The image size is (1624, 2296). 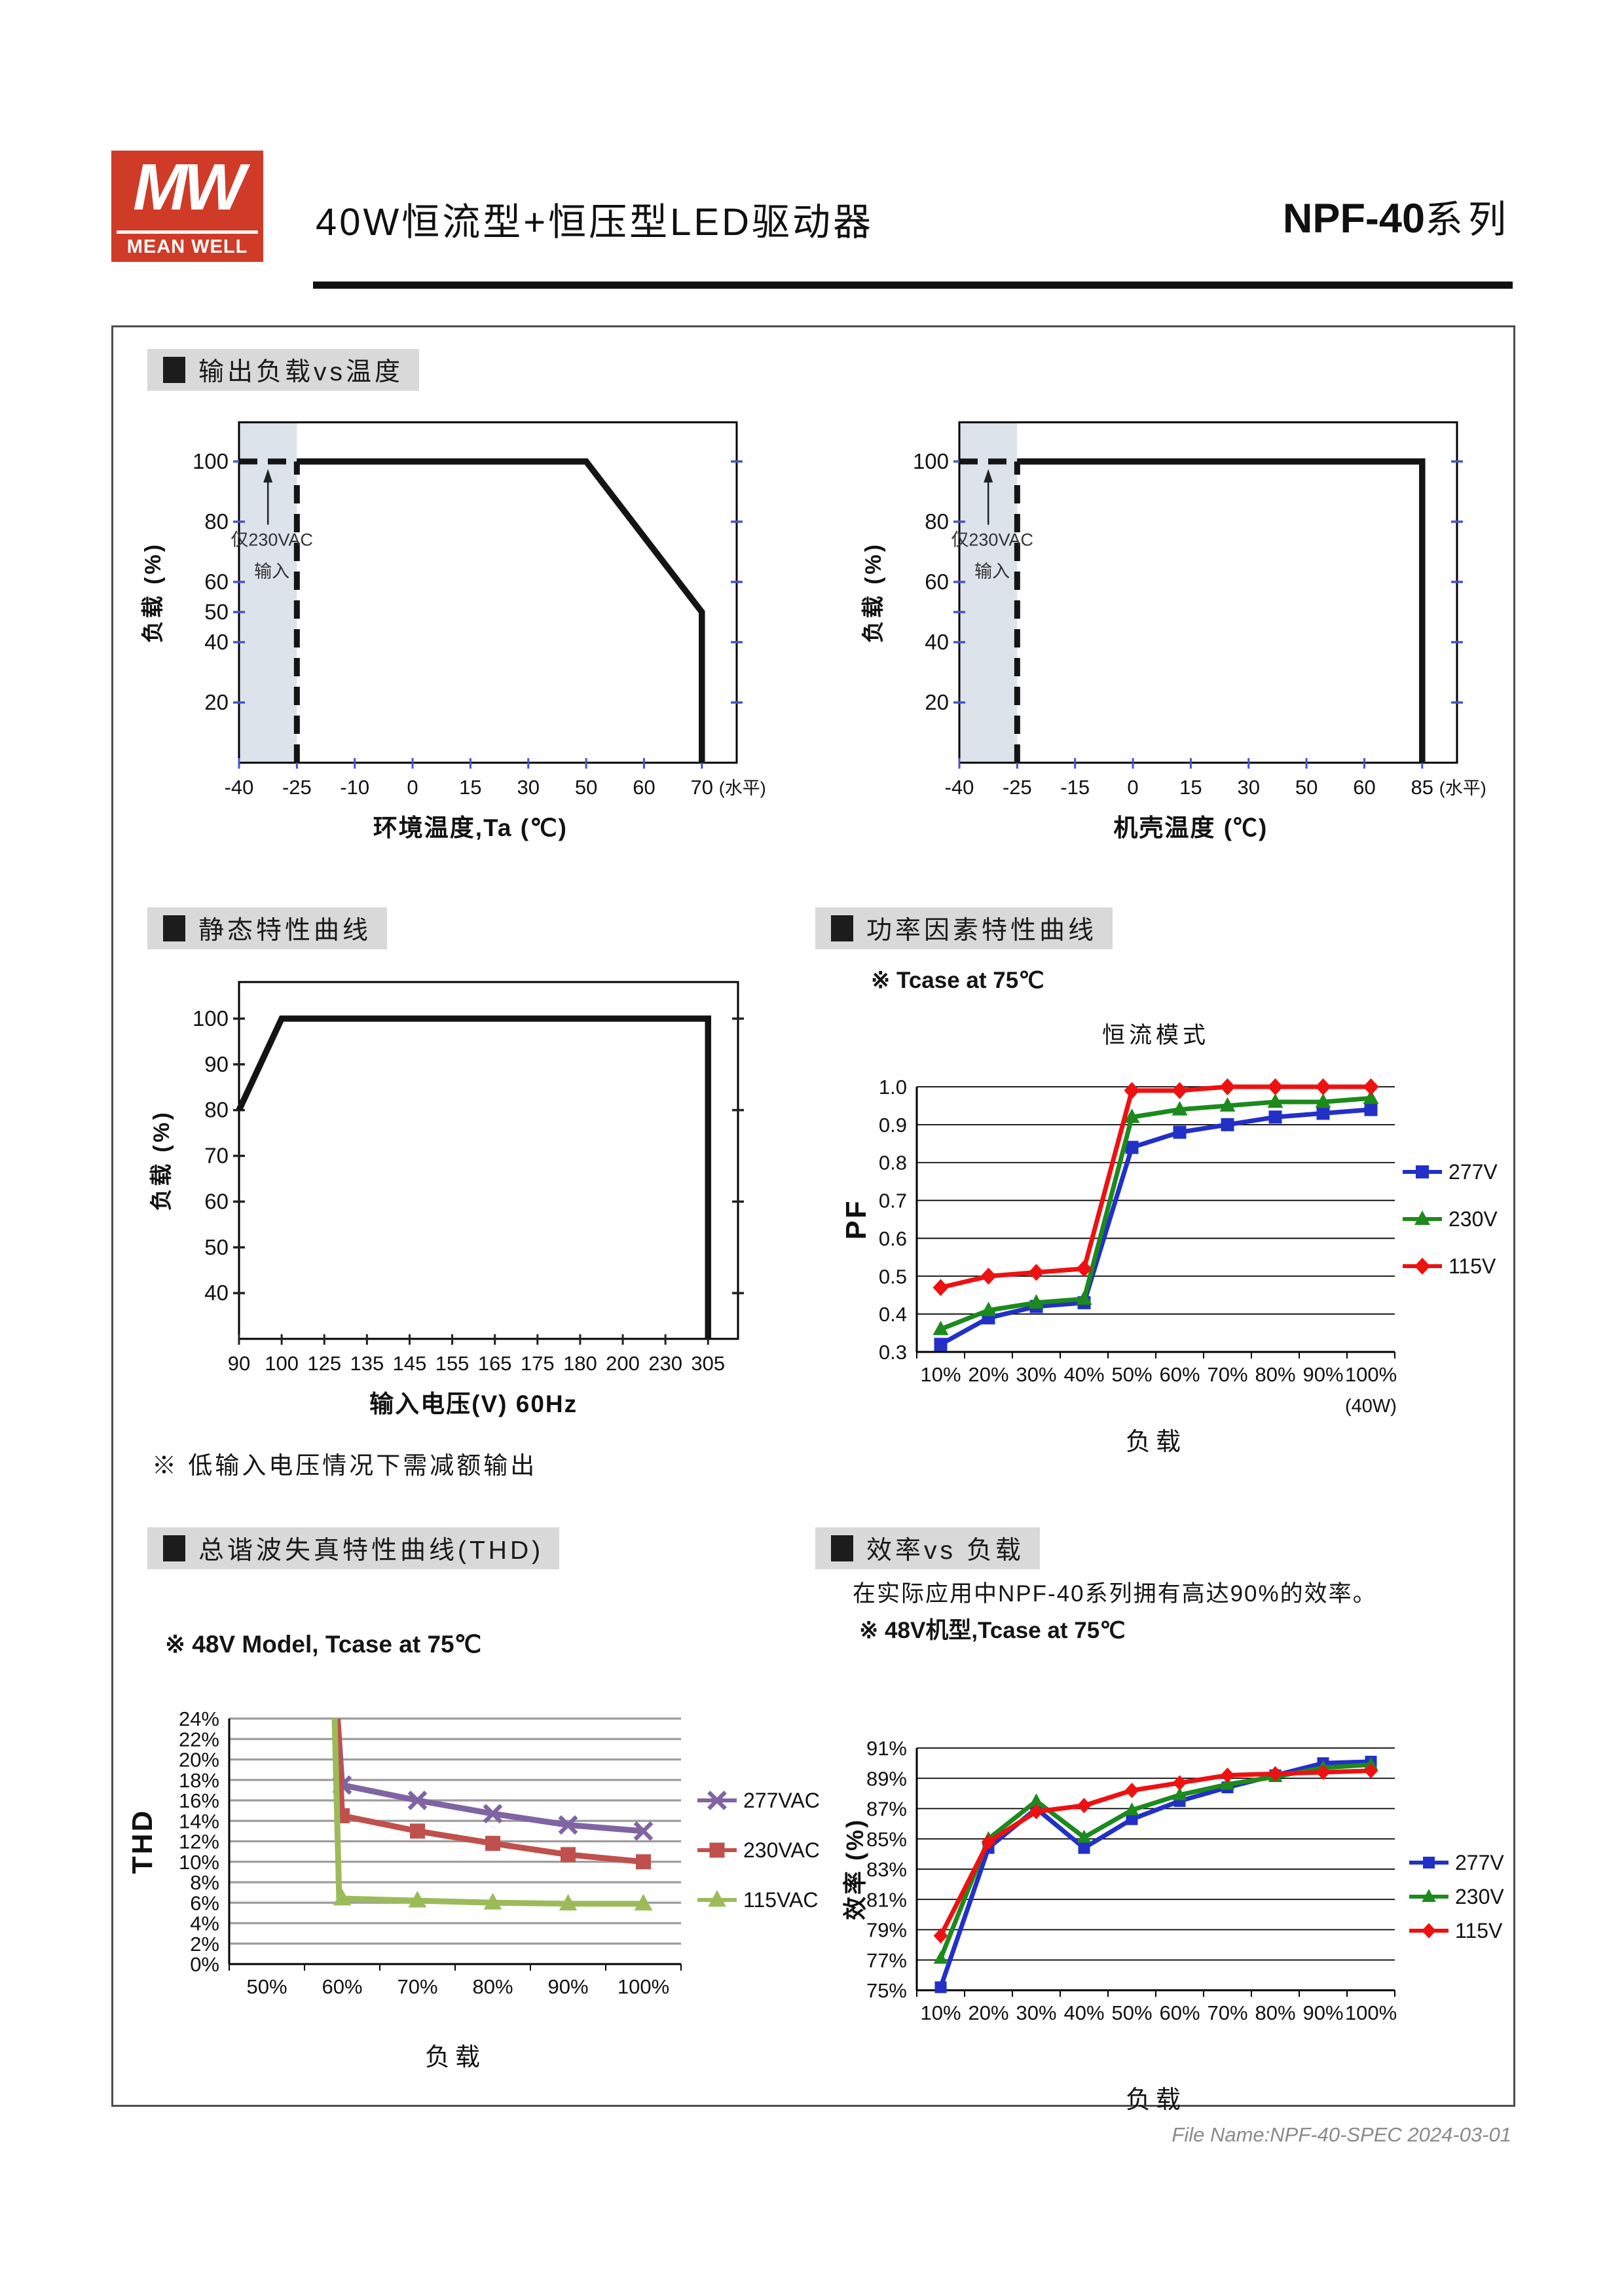 What do you see at coordinates (199, 1821) in the screenshot?
I see `svg-text: 14%` at bounding box center [199, 1821].